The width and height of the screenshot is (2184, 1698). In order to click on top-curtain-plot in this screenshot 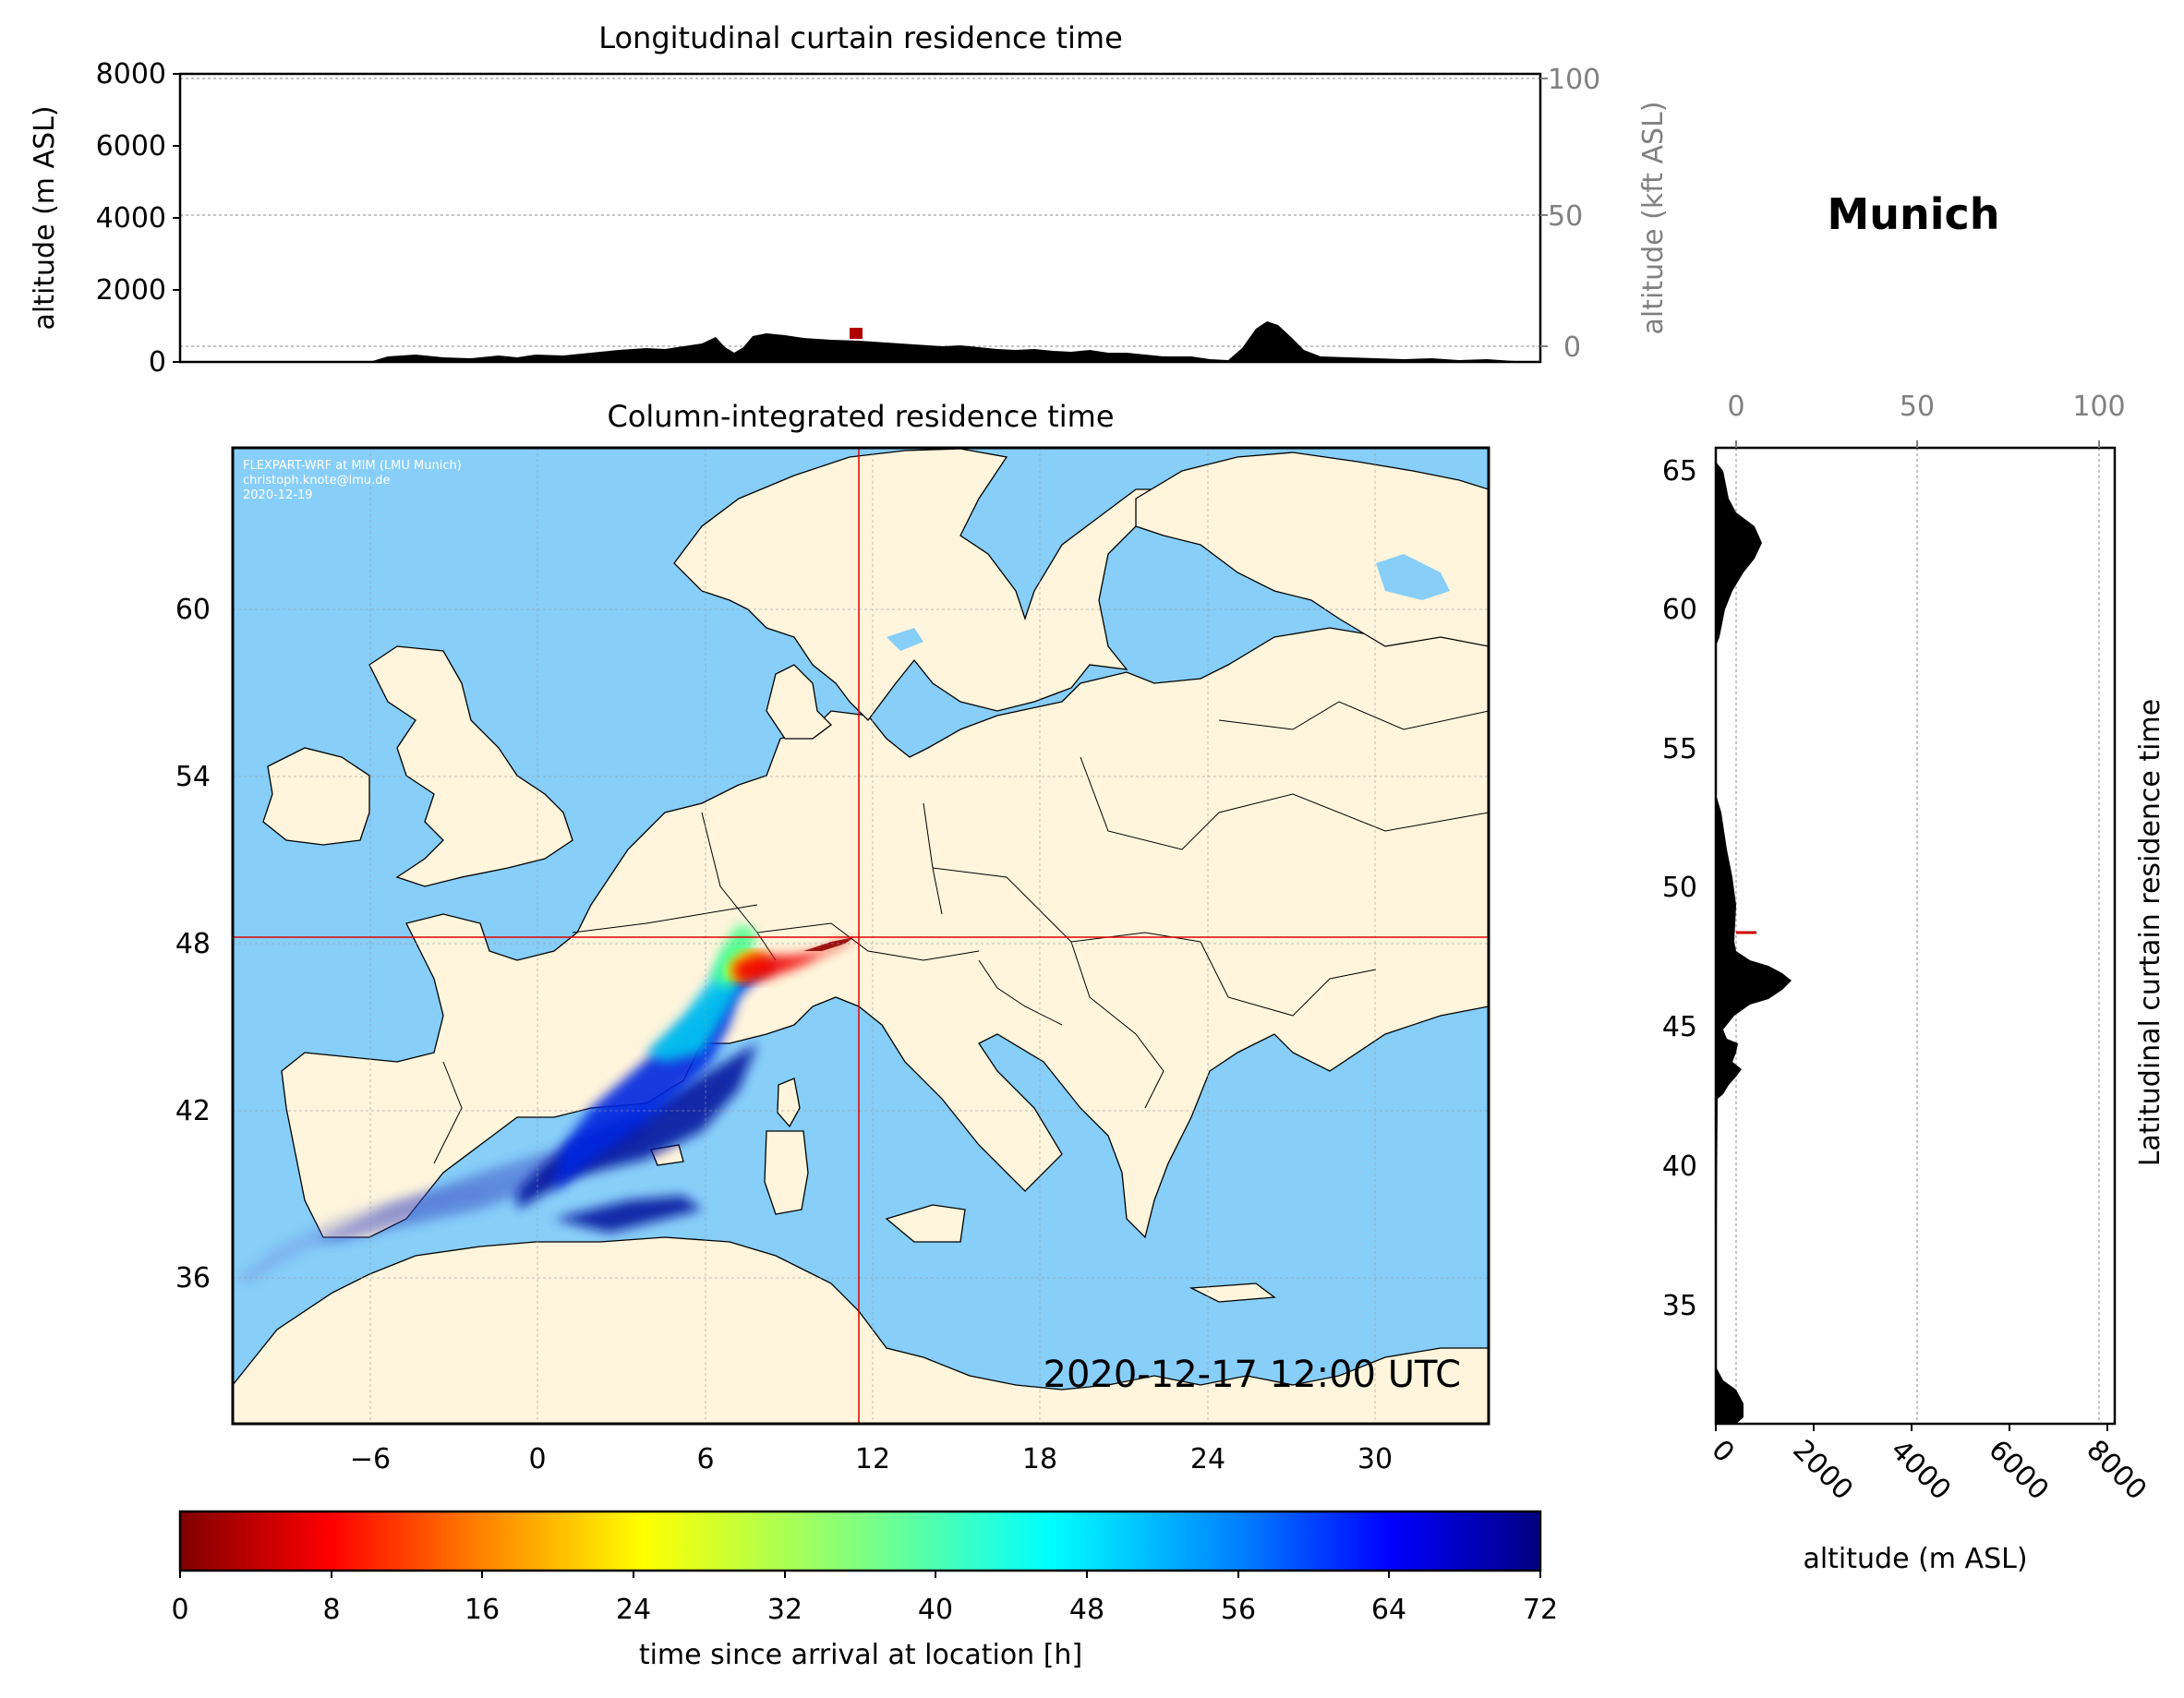, I will do `click(860, 218)`.